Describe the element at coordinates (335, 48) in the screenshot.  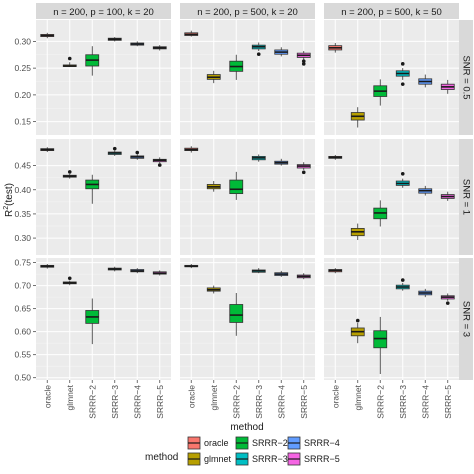
I see `box-r1-c3-oracle` at that location.